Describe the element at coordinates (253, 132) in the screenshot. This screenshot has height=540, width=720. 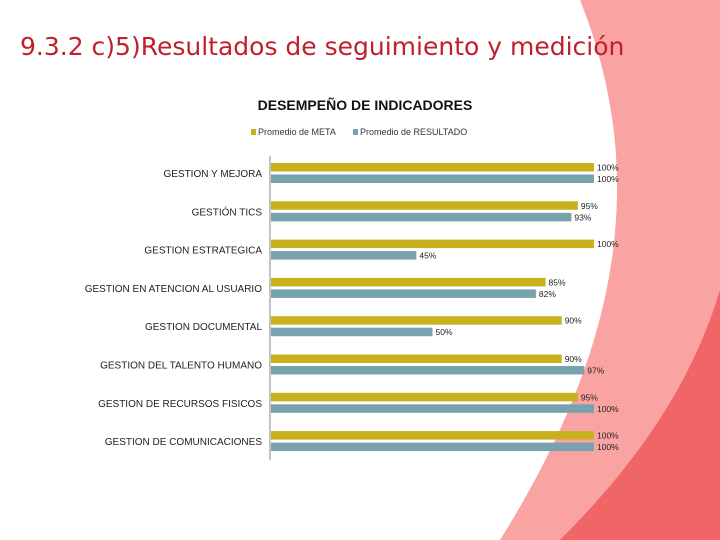
I see `legend-swatch-meta` at that location.